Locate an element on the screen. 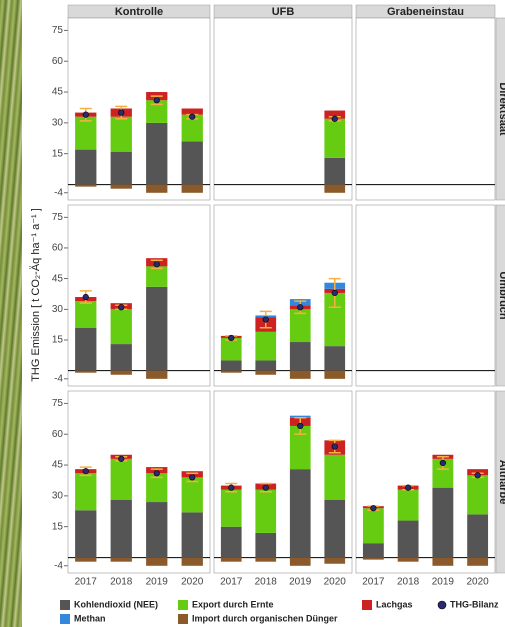  y-axis-label: THG Emission [ t CO₂-Äq ha⁻¹ a⁻¹ ] is located at coordinates (36, 295).